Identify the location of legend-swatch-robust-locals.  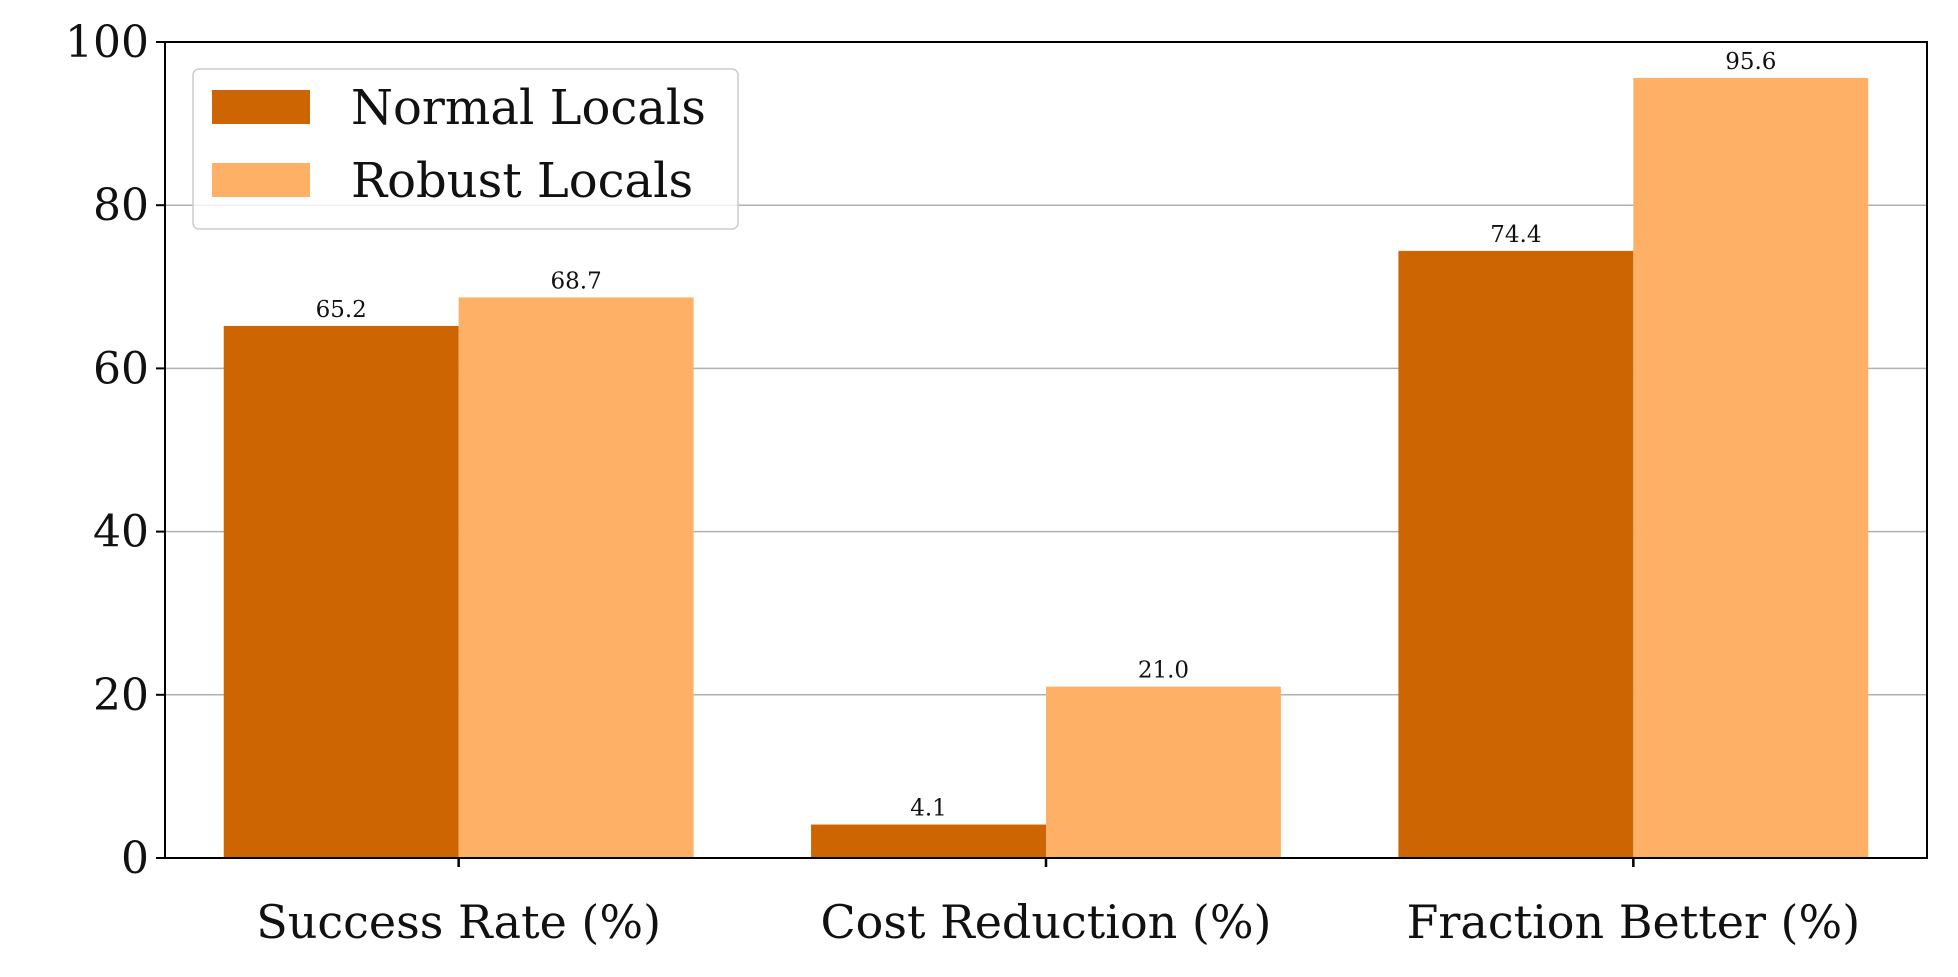
(261, 180).